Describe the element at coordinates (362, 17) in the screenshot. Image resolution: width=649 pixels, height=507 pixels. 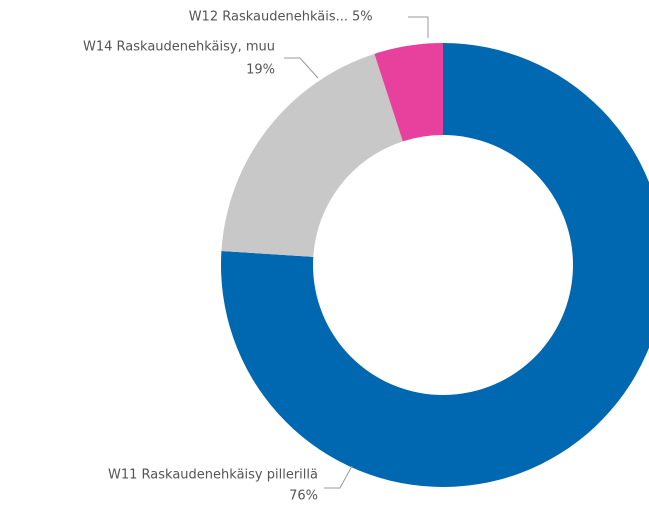
I see `value-label: 5%` at that location.